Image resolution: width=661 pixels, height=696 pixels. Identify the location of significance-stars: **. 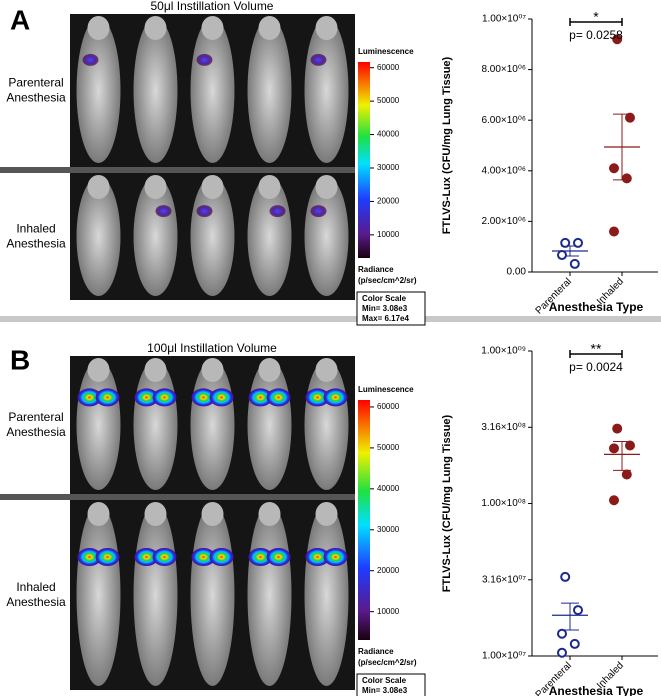
(596, 349).